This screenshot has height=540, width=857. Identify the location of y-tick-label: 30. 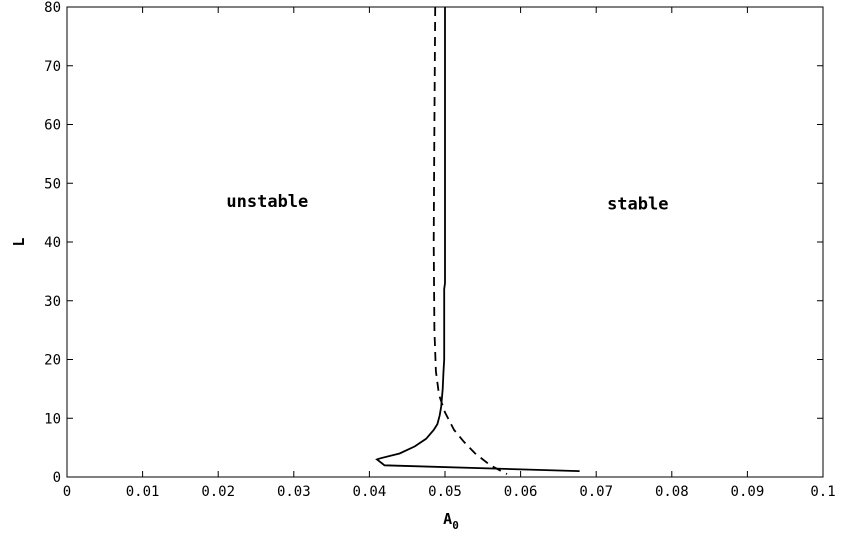
(52, 302).